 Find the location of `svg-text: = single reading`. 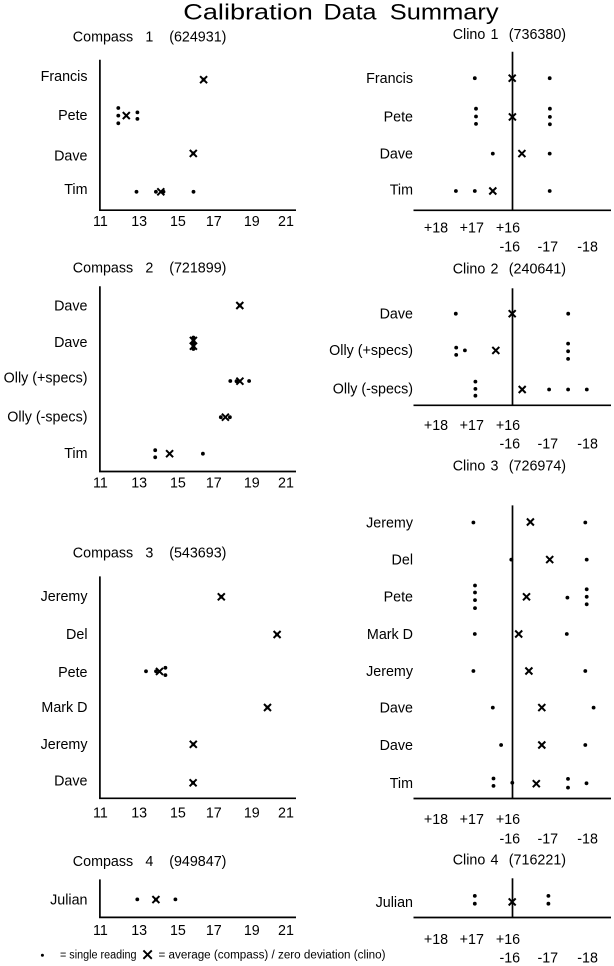

svg-text: = single reading is located at coordinates (98, 956).